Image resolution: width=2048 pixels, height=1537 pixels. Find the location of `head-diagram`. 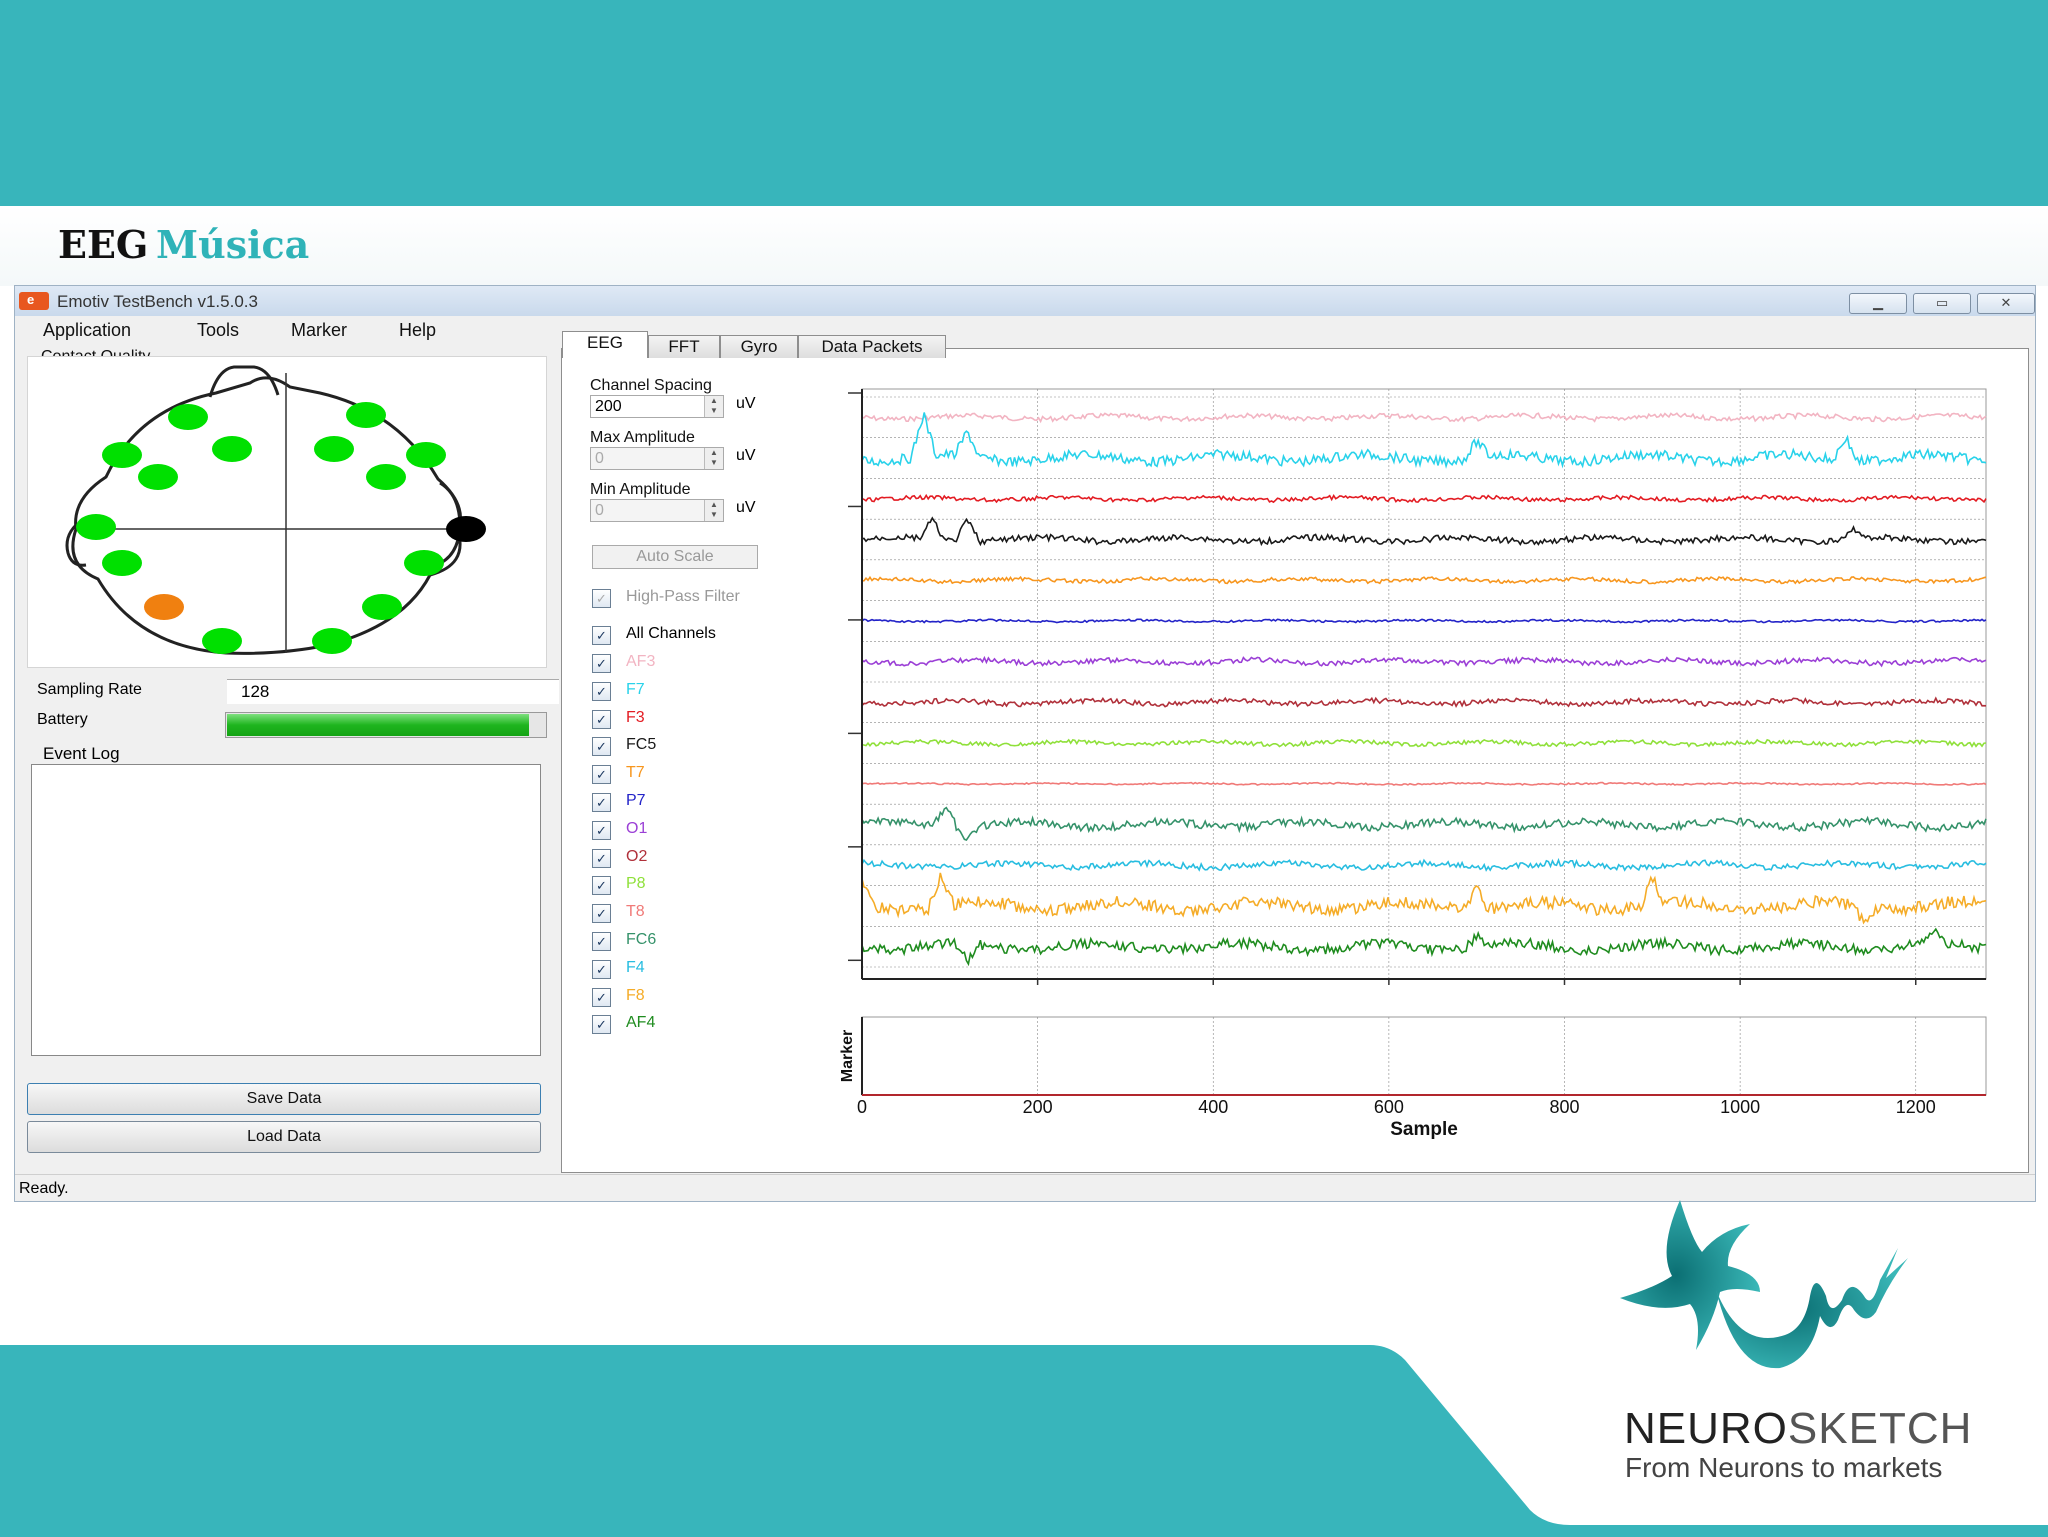

head-diagram is located at coordinates (275, 510).